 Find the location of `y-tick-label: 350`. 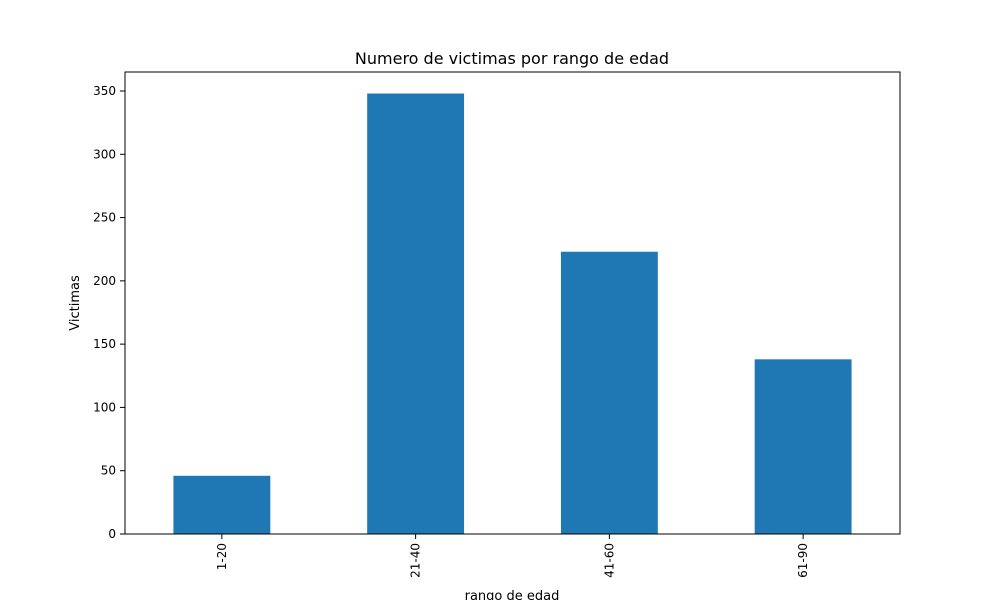

y-tick-label: 350 is located at coordinates (104, 91).